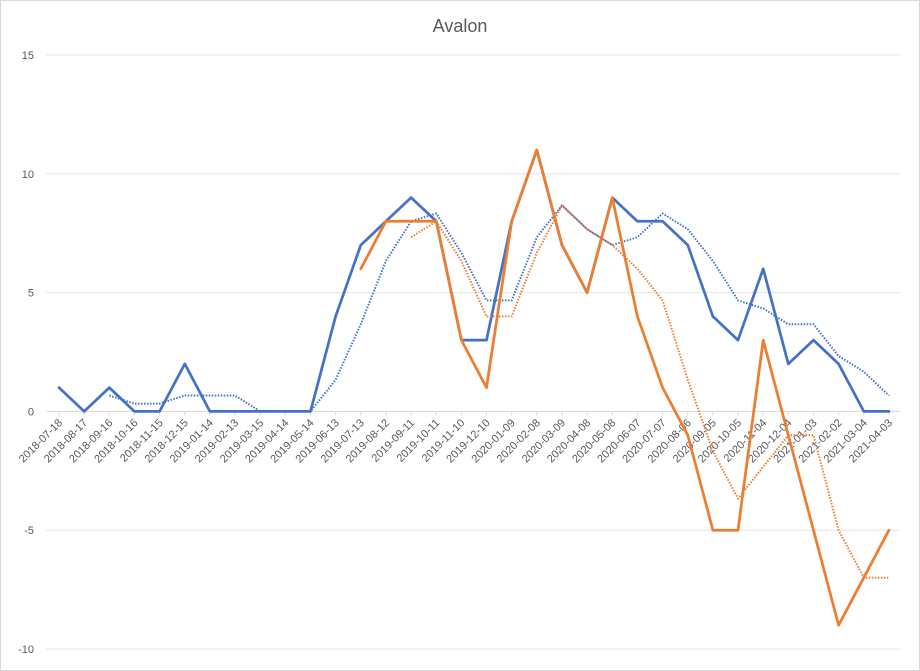  I want to click on y-tick-label: -5, so click(29, 531).